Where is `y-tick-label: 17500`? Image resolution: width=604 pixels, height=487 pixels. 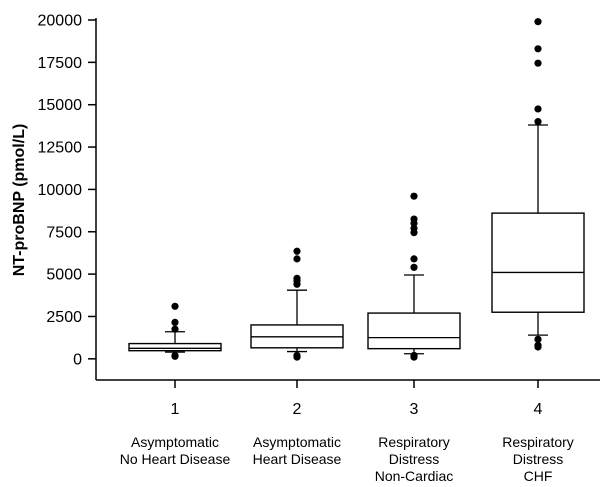
y-tick-label: 17500 is located at coordinates (60, 63).